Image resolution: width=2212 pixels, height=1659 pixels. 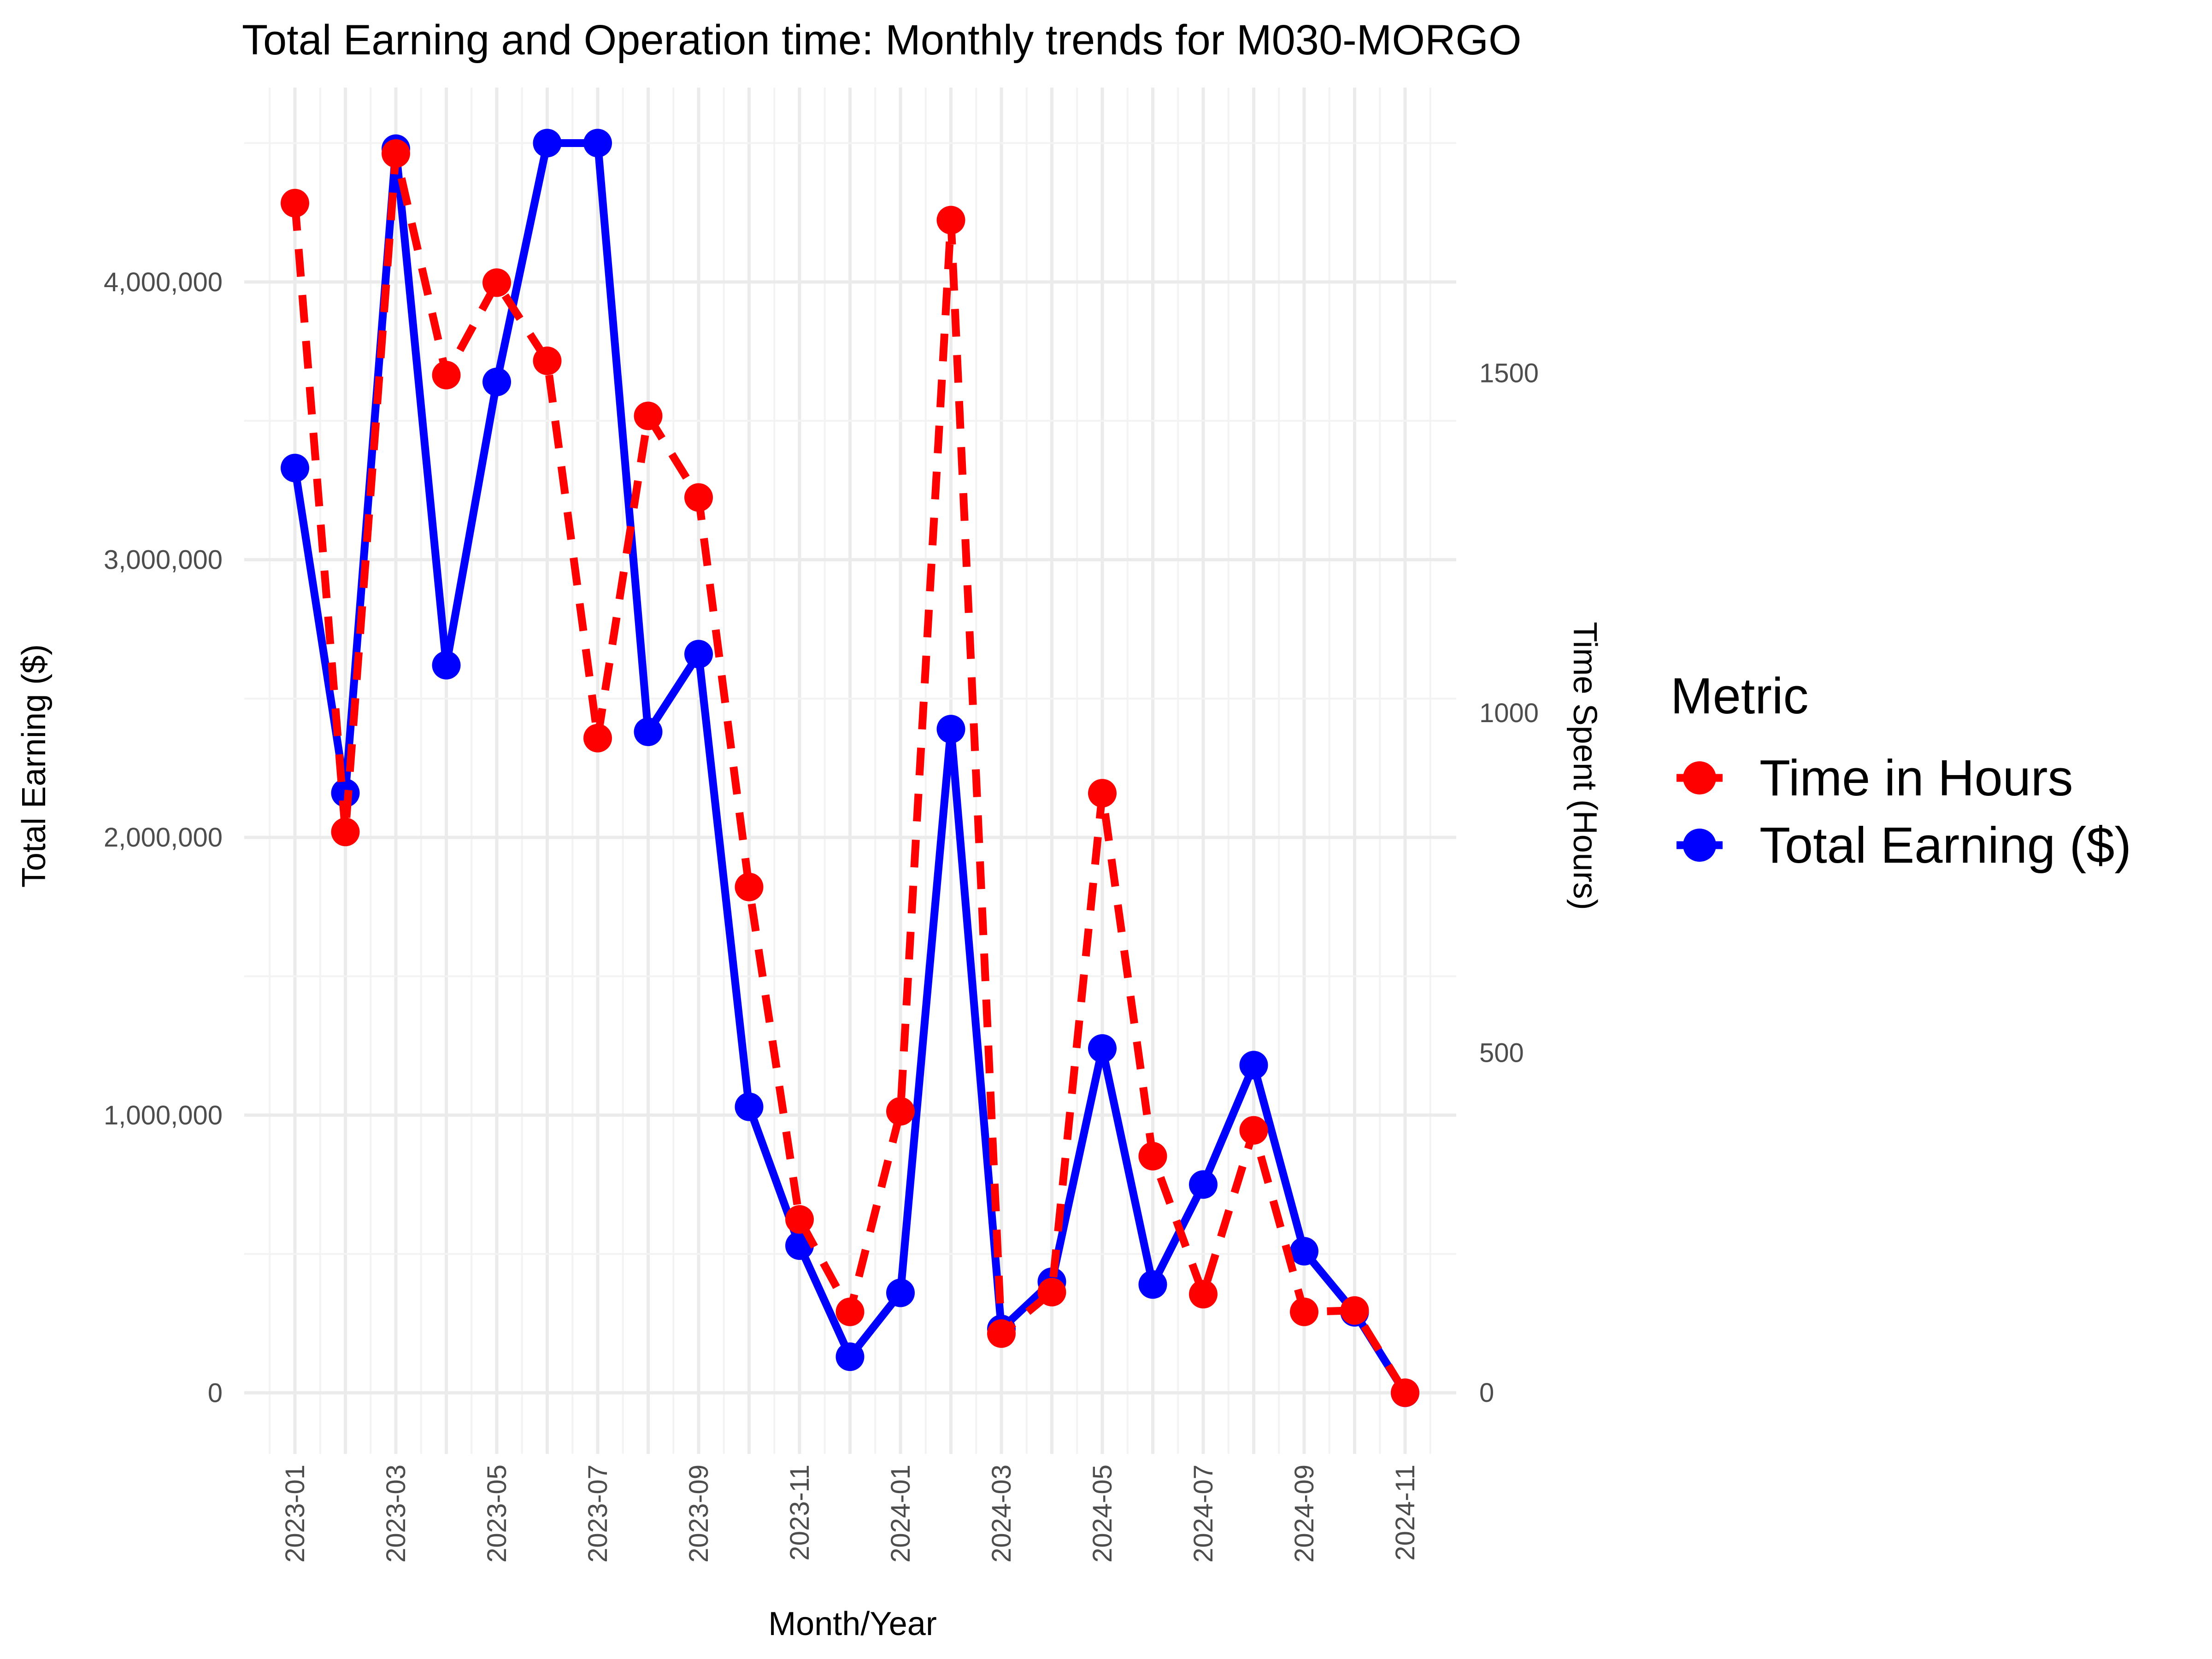 What do you see at coordinates (1945, 845) in the screenshot?
I see `legend-label: Total Earning ($)` at bounding box center [1945, 845].